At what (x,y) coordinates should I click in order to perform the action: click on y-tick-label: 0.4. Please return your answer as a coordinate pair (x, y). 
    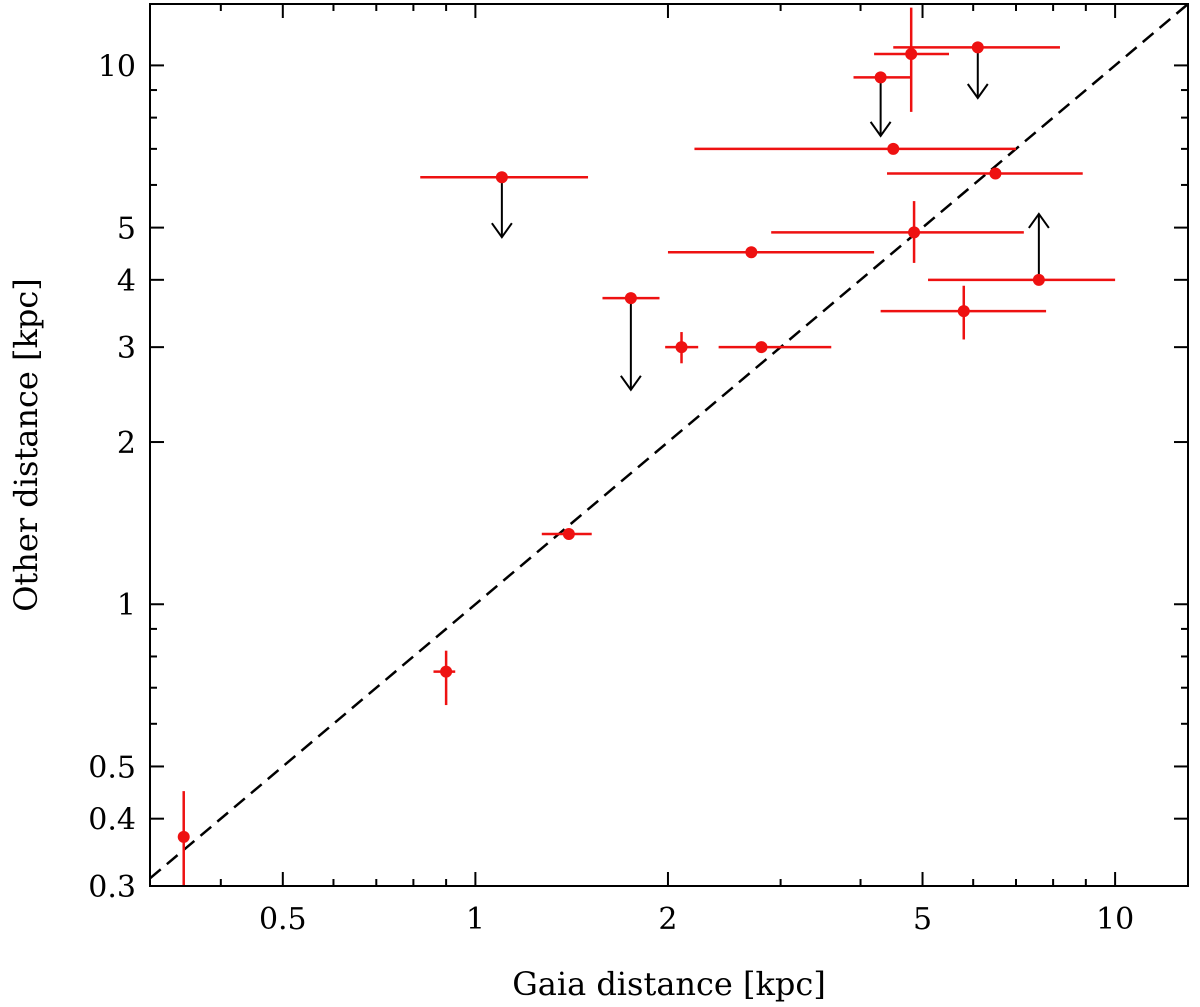
    Looking at the image, I should click on (112, 820).